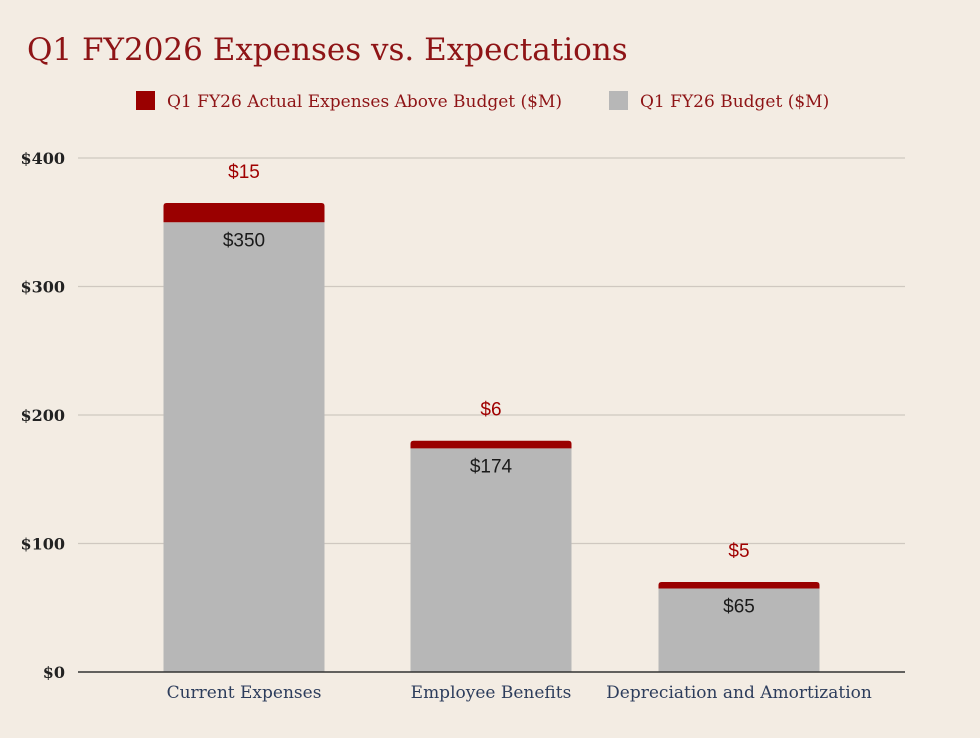 The image size is (980, 738). I want to click on bar-label-budget: $65, so click(739, 606).